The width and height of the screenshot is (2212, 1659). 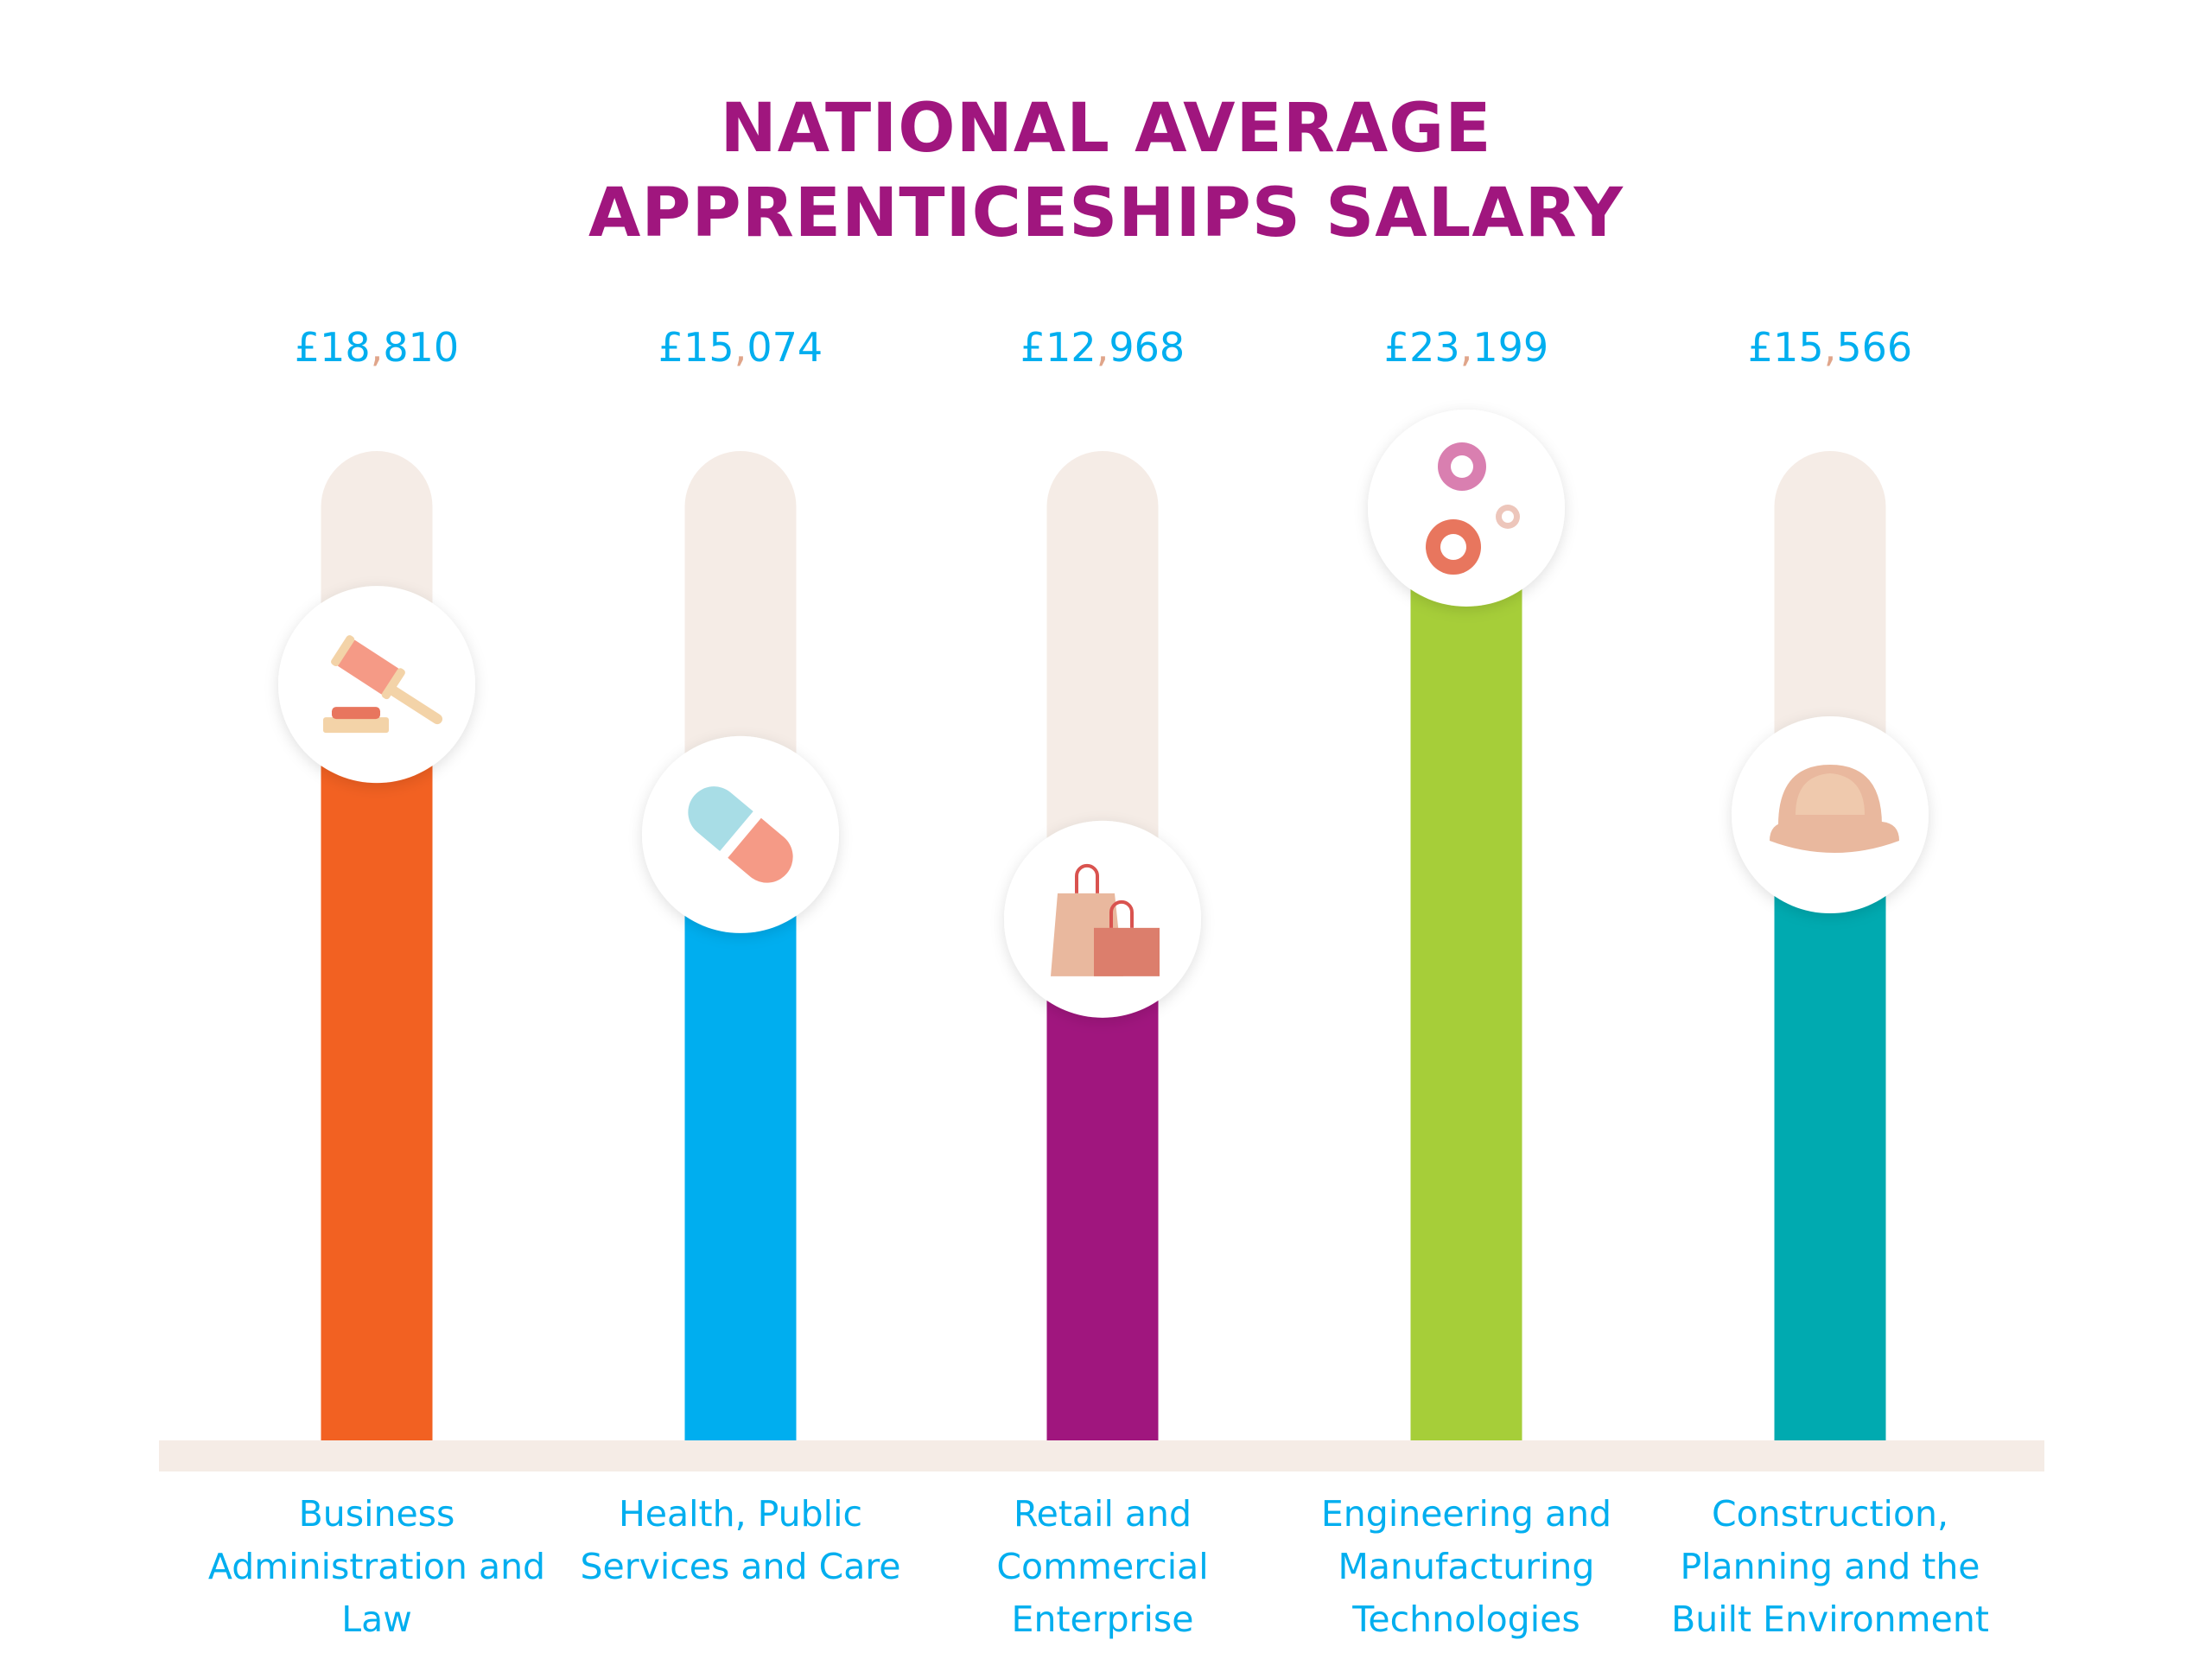 What do you see at coordinates (377, 347) in the screenshot?
I see `data-label: £18,810` at bounding box center [377, 347].